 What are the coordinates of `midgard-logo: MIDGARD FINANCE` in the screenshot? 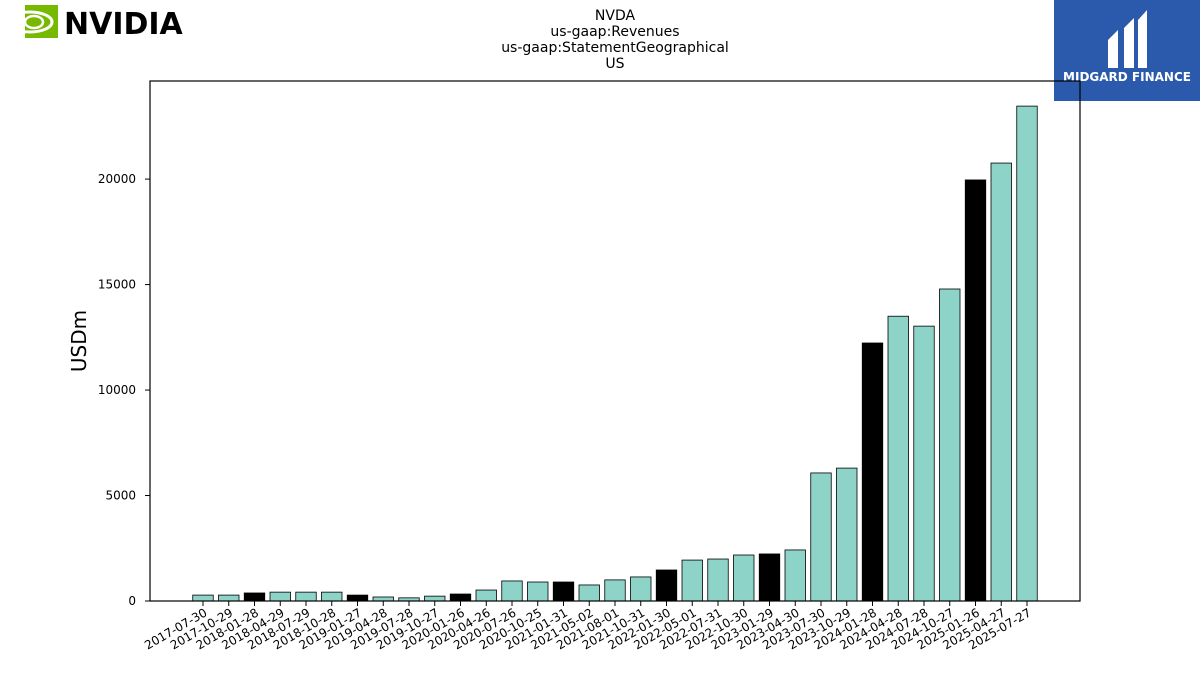 It's located at (1127, 50).